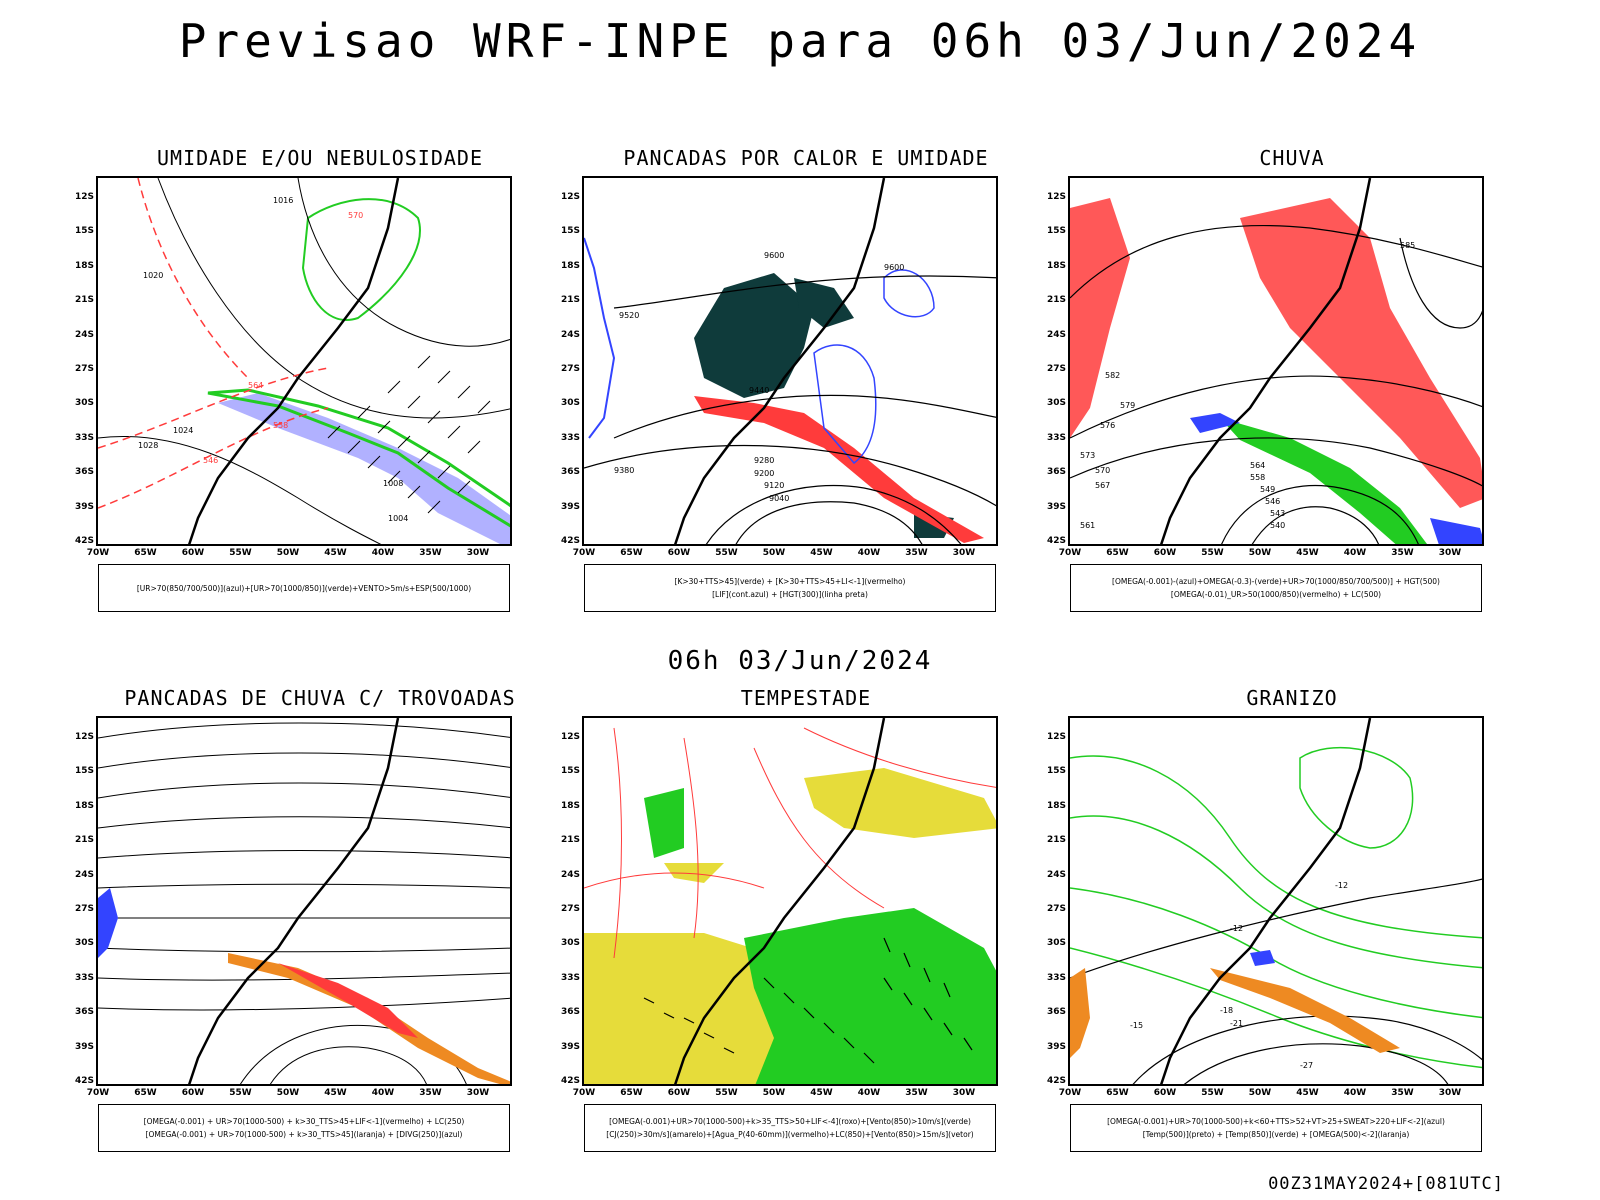  I want to click on contour-label: 1016, so click(283, 200).